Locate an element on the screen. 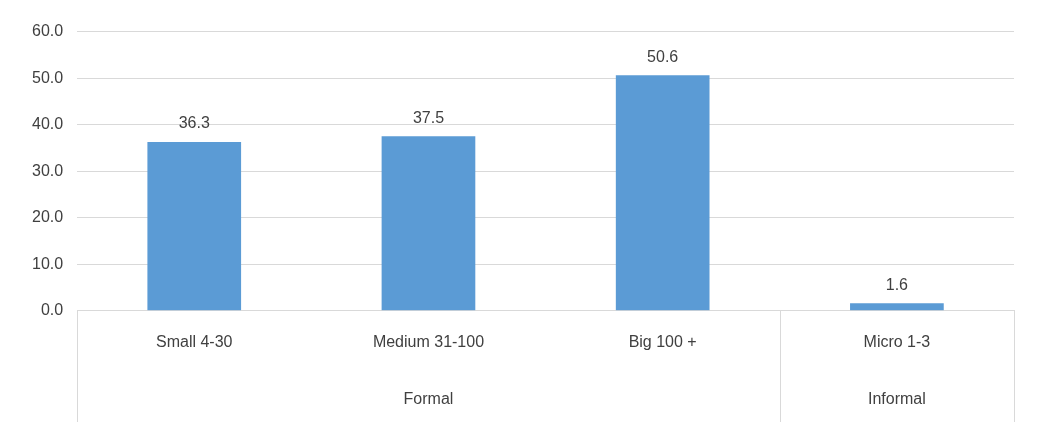 The image size is (1062, 432). data-label: 37.5 is located at coordinates (428, 117).